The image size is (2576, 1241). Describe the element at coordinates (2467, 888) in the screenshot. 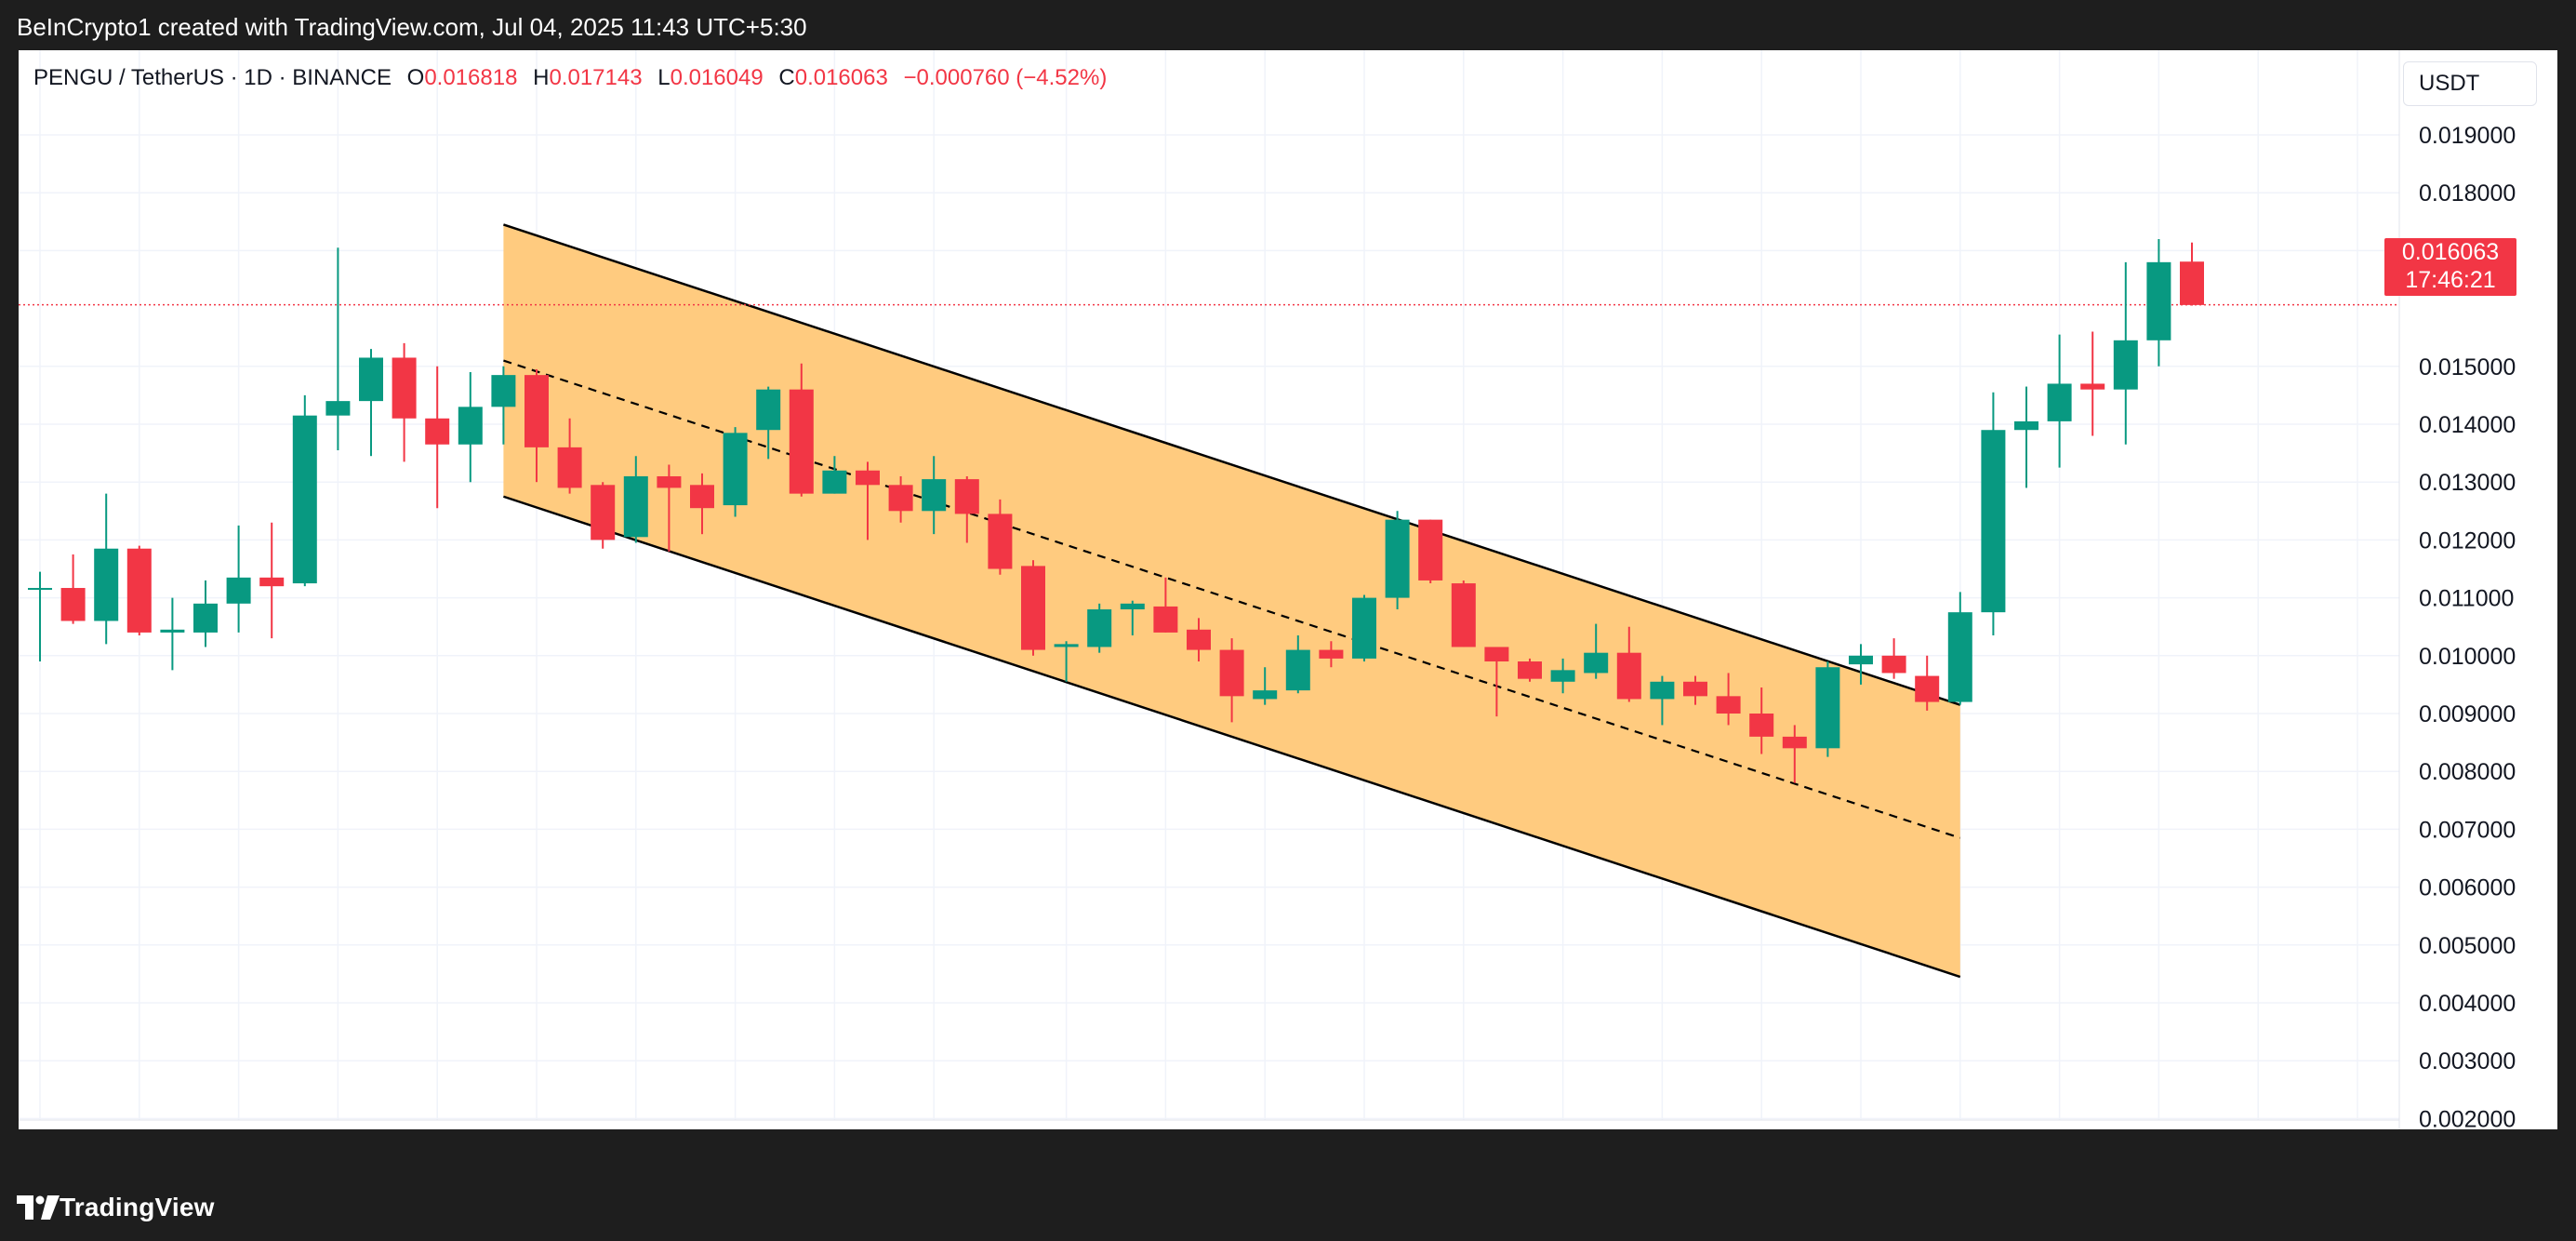

I see `price-tick-label: 0.006000` at that location.